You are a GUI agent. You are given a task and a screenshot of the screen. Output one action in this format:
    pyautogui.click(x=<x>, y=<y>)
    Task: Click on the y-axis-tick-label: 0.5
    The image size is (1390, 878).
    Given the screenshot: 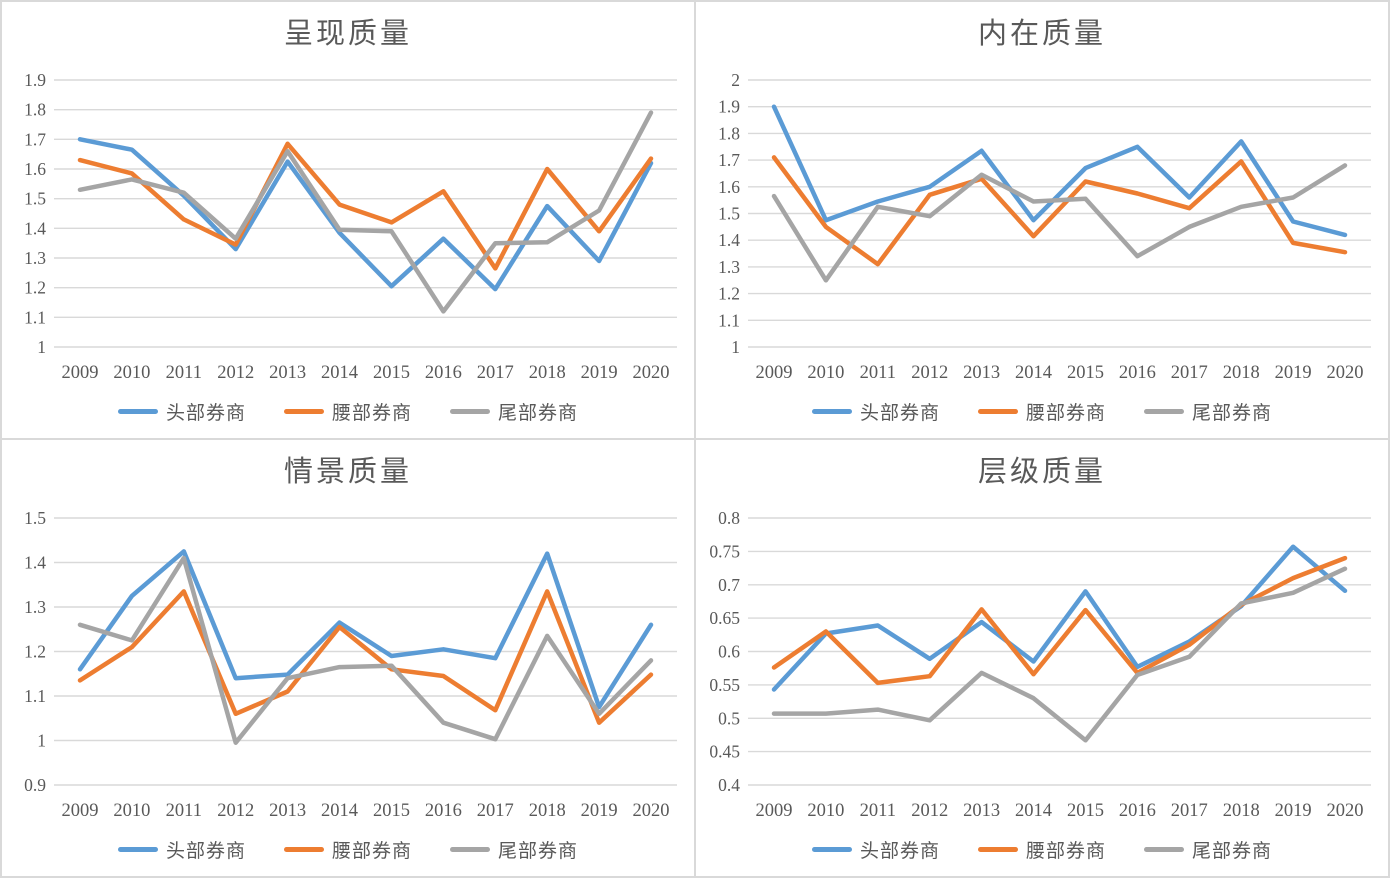 What is the action you would take?
    pyautogui.click(x=729, y=718)
    